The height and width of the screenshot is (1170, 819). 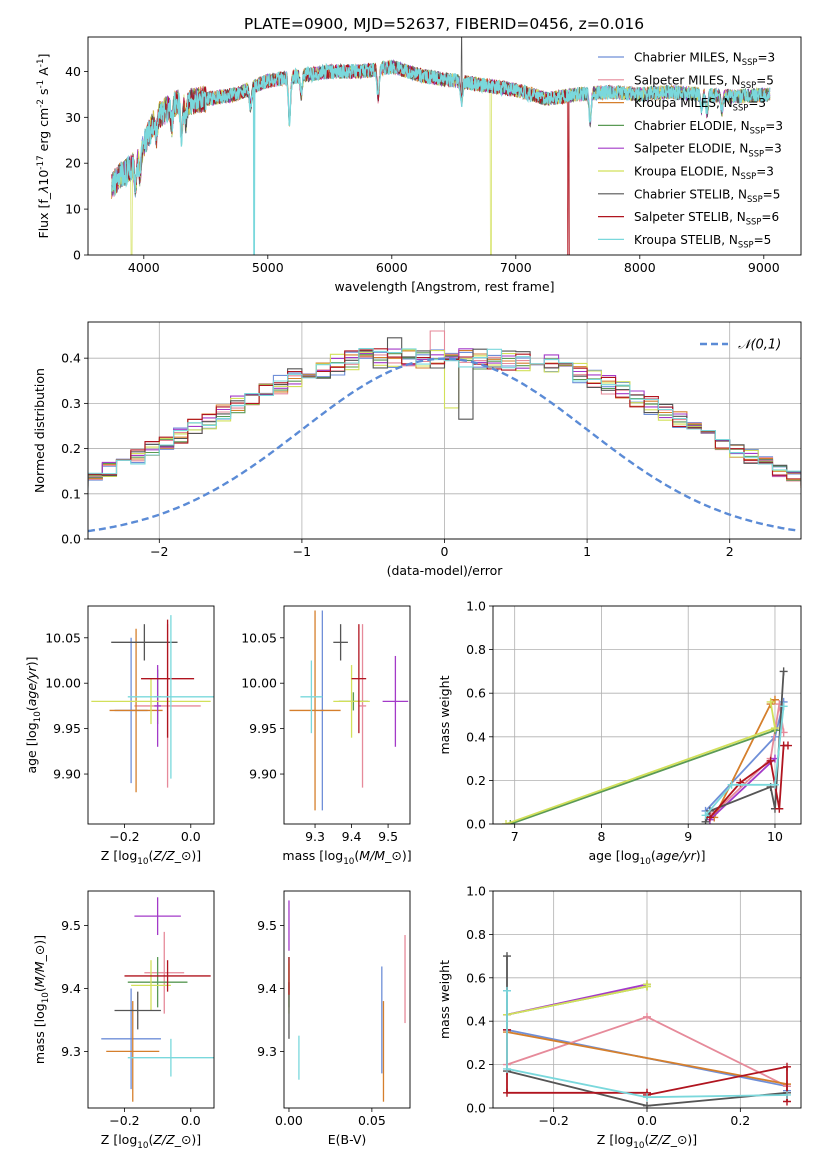 I want to click on math-run: M/M_⊙, so click(x=39, y=966).